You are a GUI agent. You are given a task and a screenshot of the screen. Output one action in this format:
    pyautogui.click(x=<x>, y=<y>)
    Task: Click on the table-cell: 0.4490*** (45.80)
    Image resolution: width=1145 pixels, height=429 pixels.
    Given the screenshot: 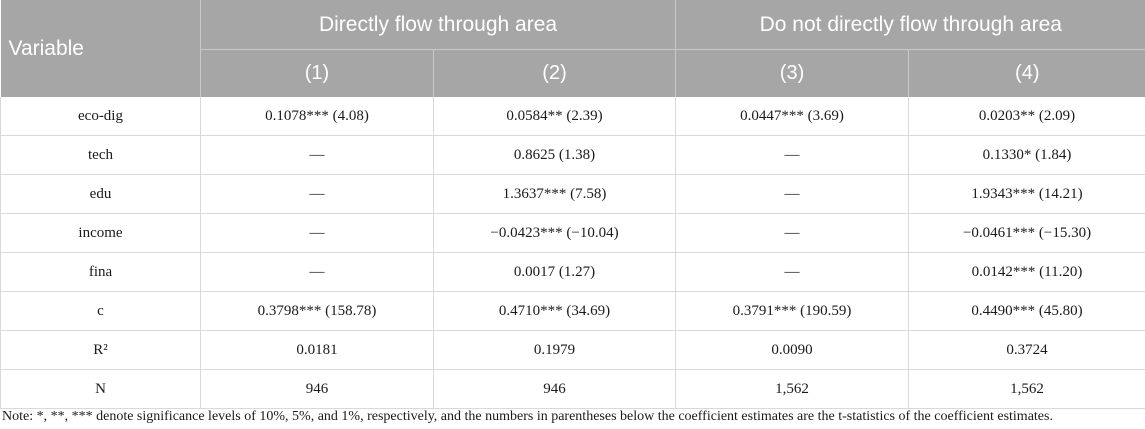 What is the action you would take?
    pyautogui.click(x=1026, y=311)
    